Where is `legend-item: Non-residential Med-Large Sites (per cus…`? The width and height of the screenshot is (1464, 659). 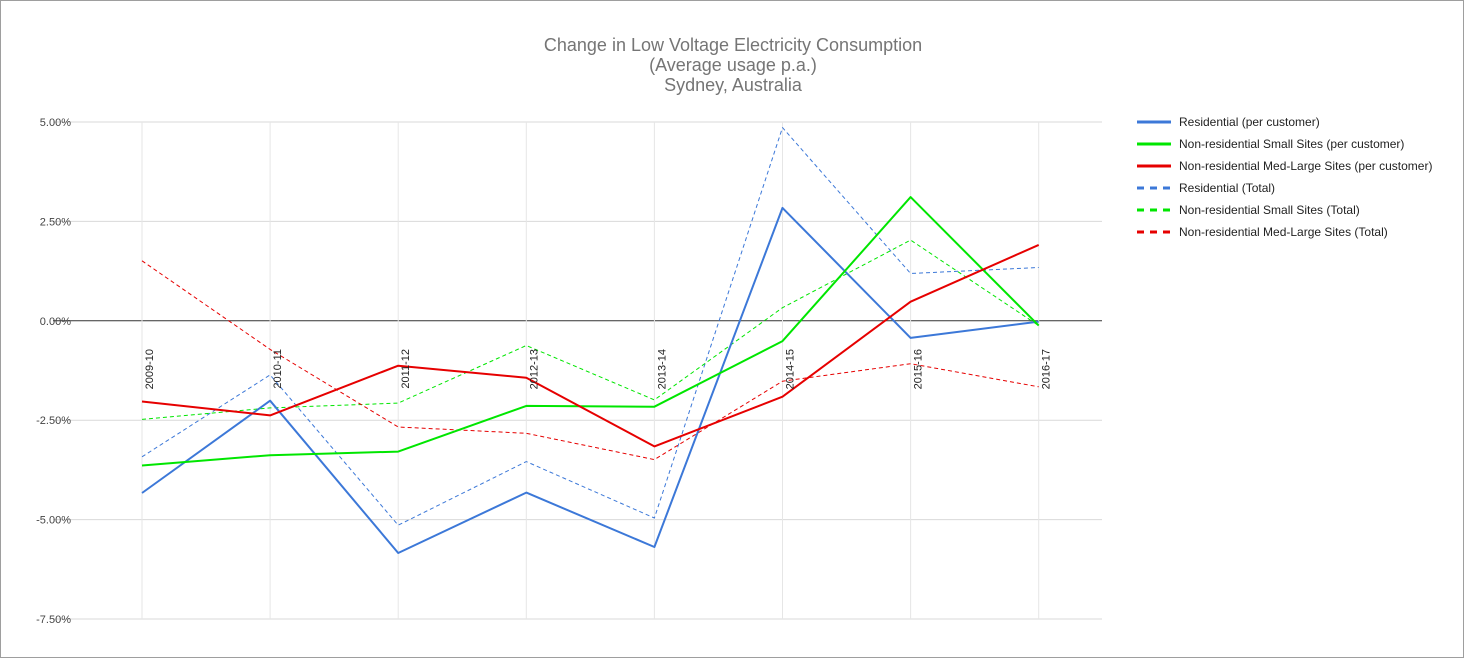
legend-item: Non-residential Med-Large Sites (per cus… is located at coordinates (1284, 166).